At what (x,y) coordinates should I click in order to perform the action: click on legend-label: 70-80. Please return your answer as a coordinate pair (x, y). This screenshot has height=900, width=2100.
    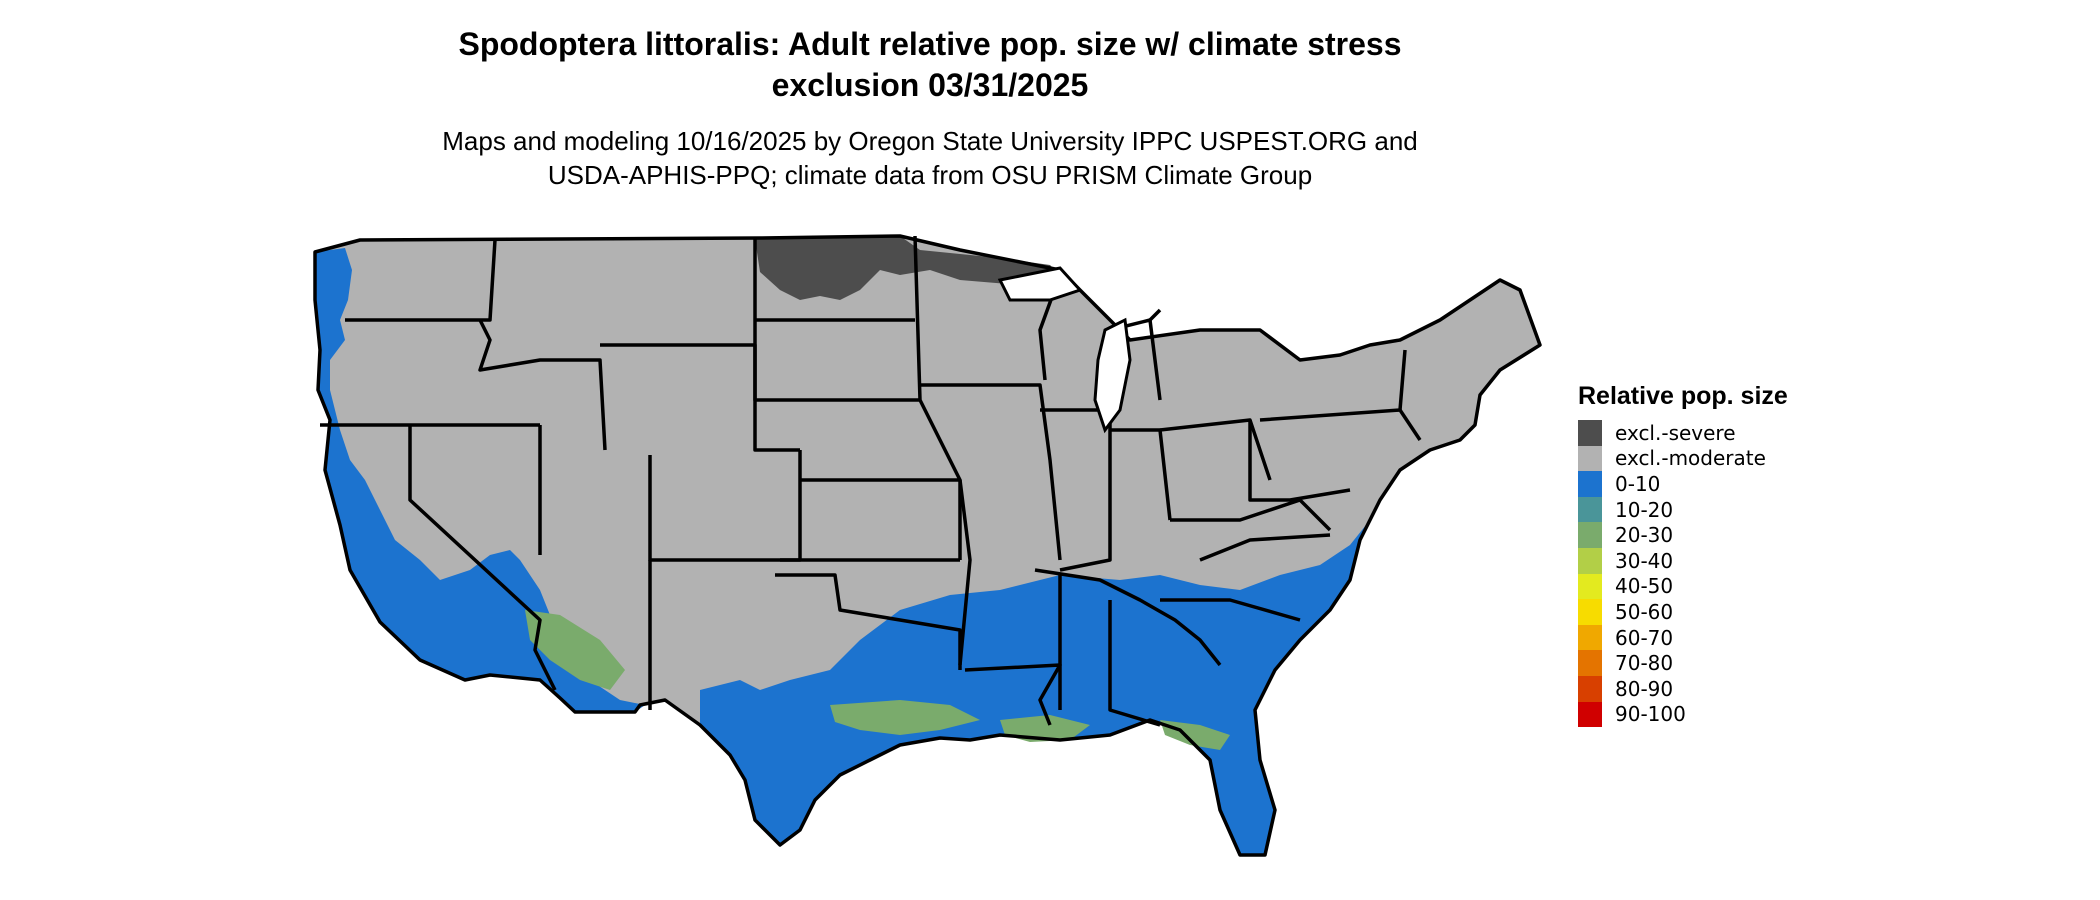
    Looking at the image, I should click on (1644, 663).